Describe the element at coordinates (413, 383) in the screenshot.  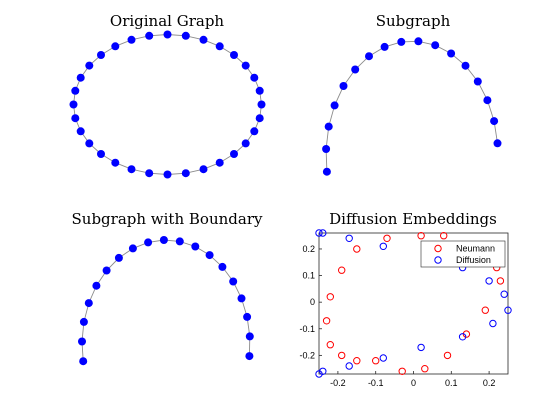
I see `x-tick-label: 0` at that location.